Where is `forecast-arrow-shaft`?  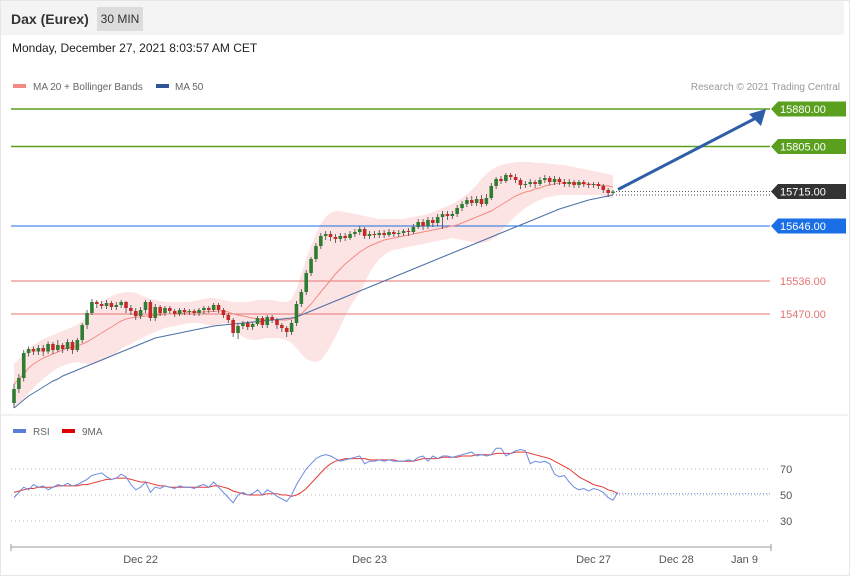 forecast-arrow-shaft is located at coordinates (687, 153).